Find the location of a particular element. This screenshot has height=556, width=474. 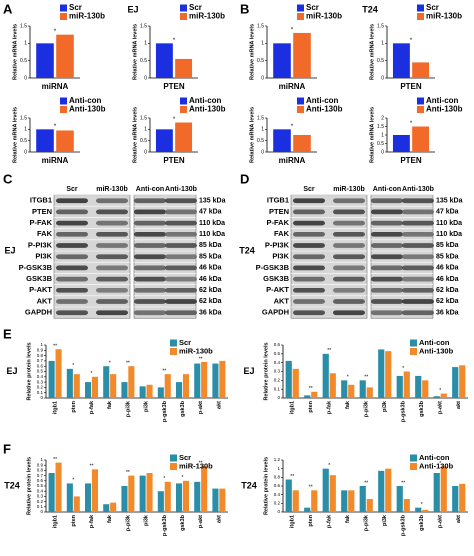

y-tick-label: 0.7 is located at coordinates (40, 360).